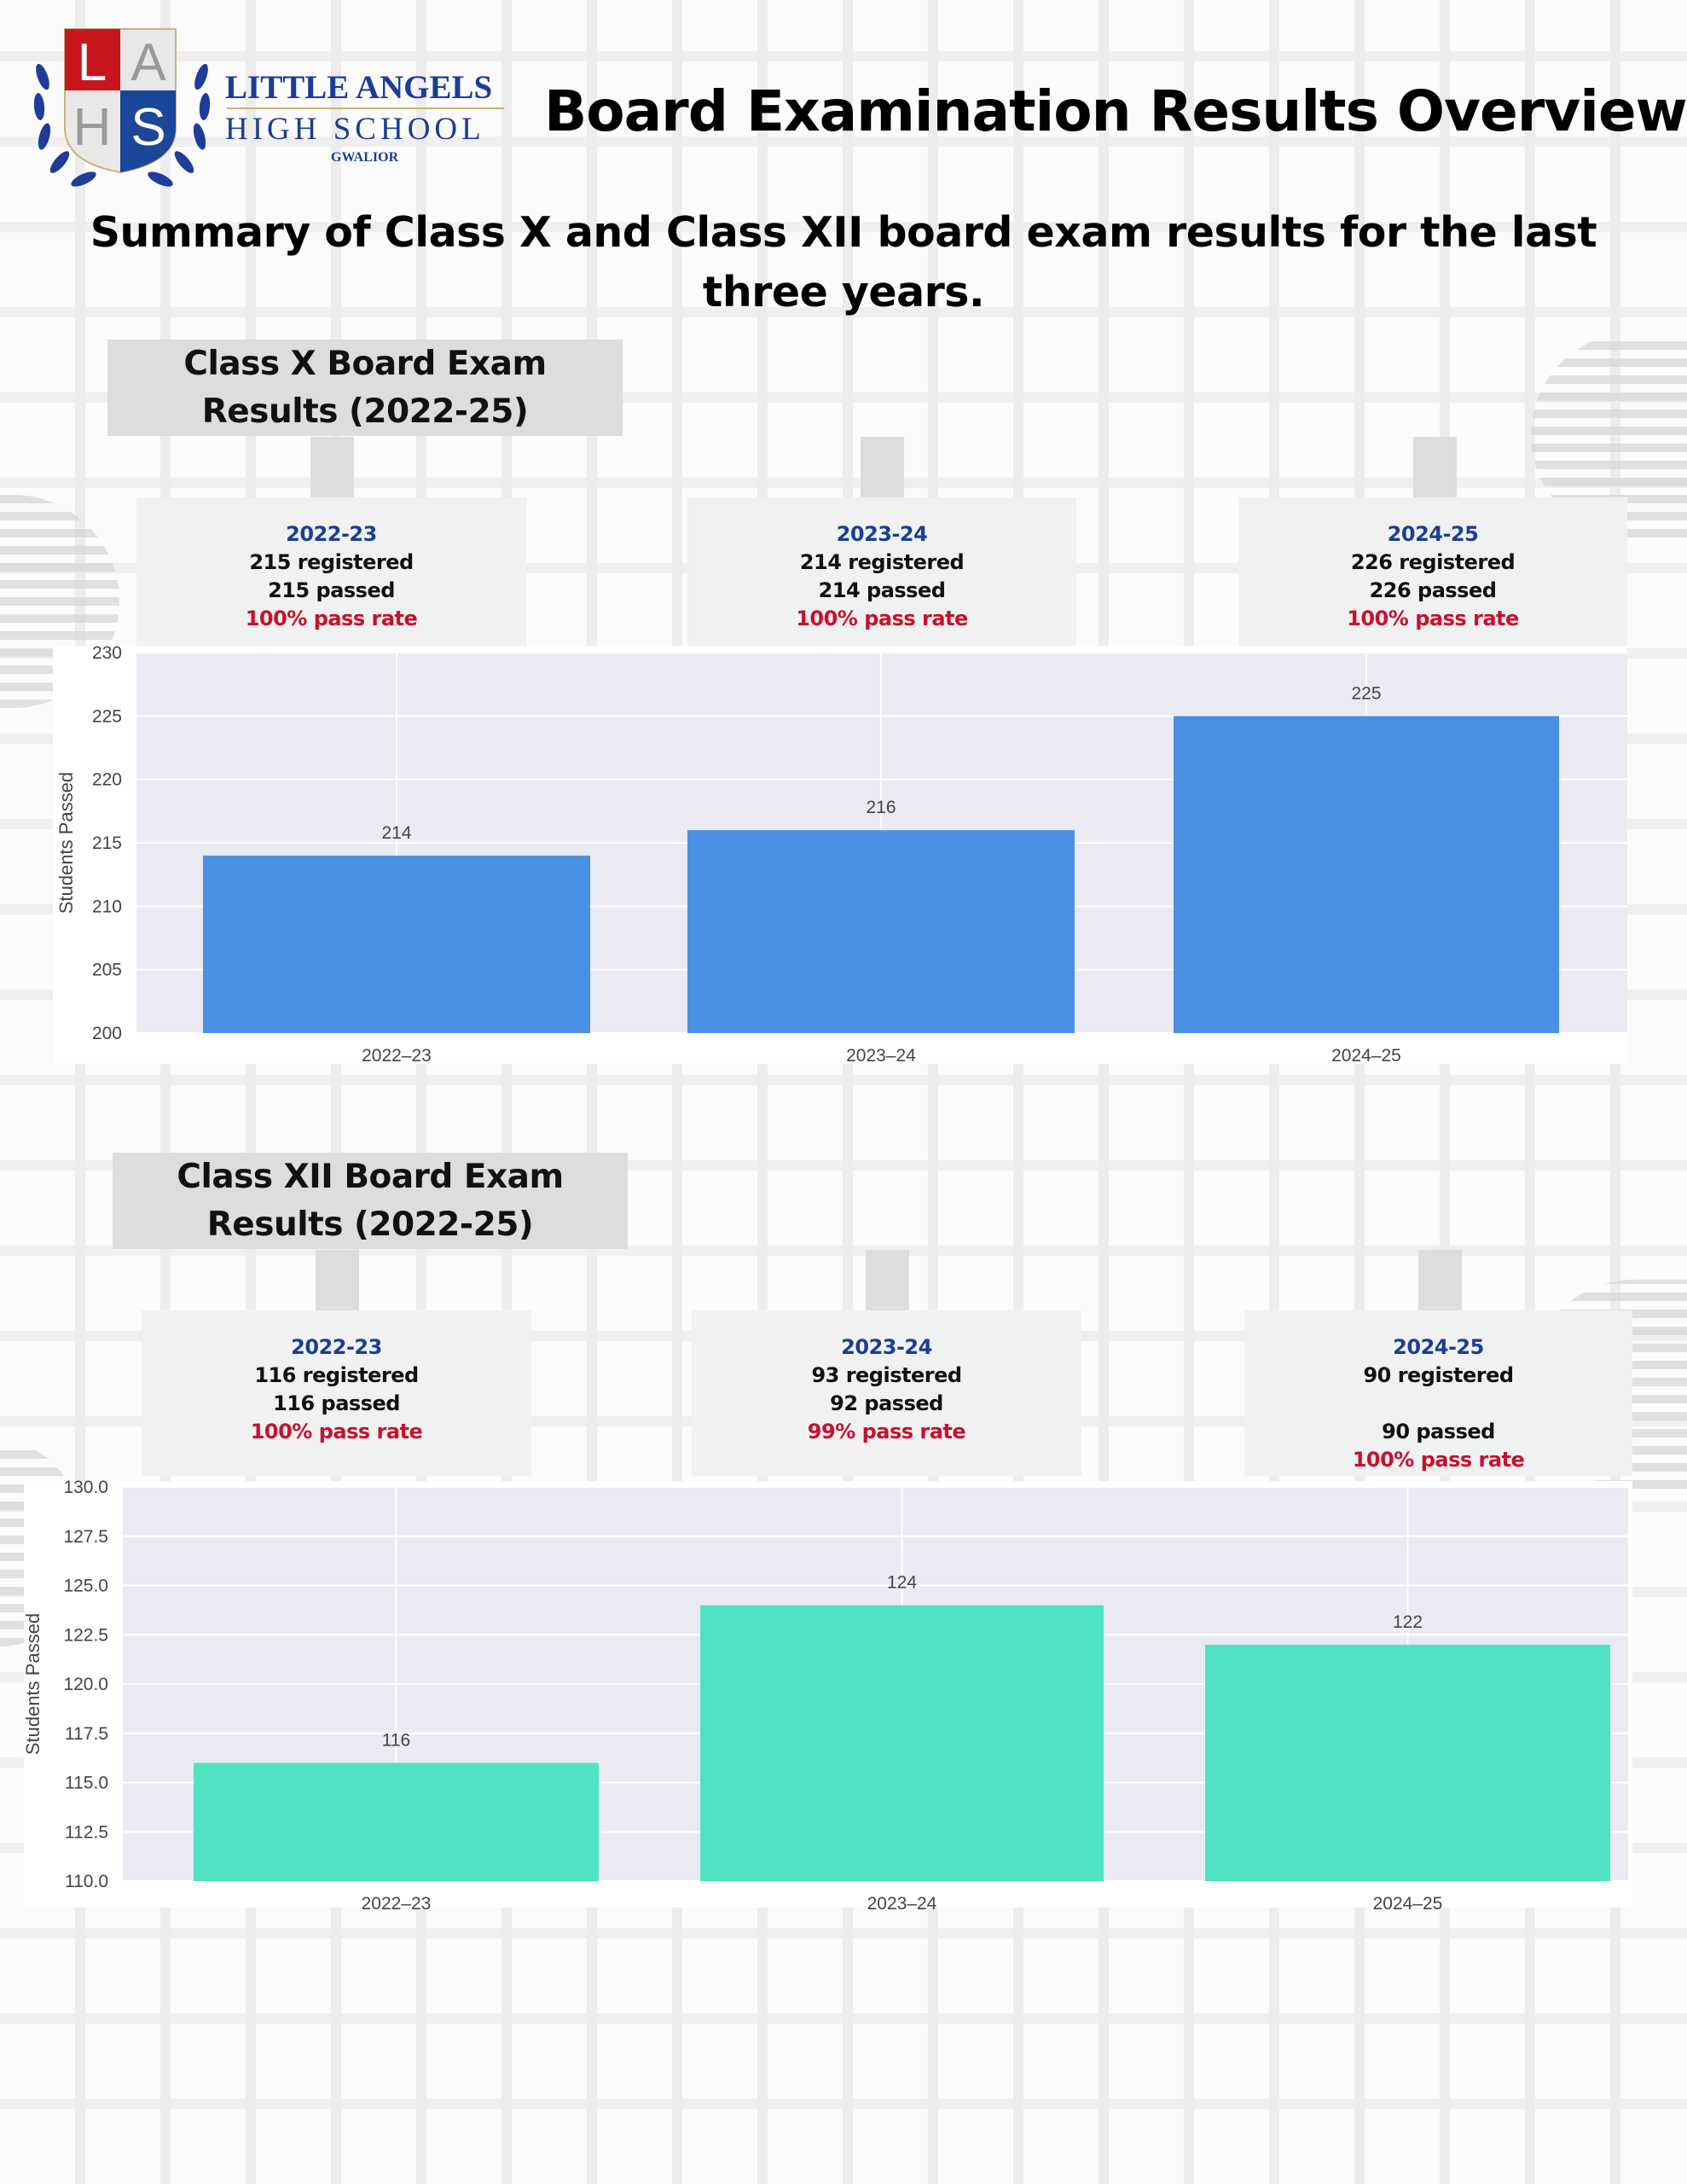 Image resolution: width=1687 pixels, height=2184 pixels. What do you see at coordinates (365, 157) in the screenshot?
I see `logo-line3: GWALIOR` at bounding box center [365, 157].